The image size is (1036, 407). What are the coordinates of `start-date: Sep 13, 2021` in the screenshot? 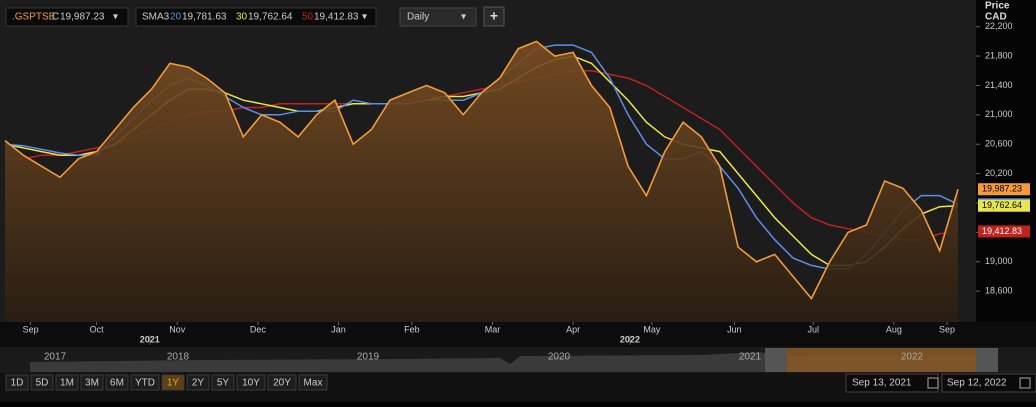 It's located at (882, 383).